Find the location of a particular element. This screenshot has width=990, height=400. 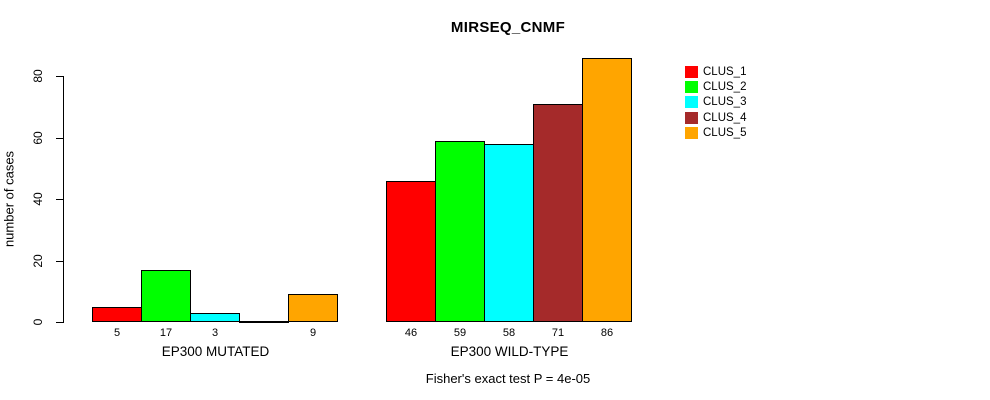

pvalue-annotation: Fisher's exact test P = 4e-05 is located at coordinates (508, 378).